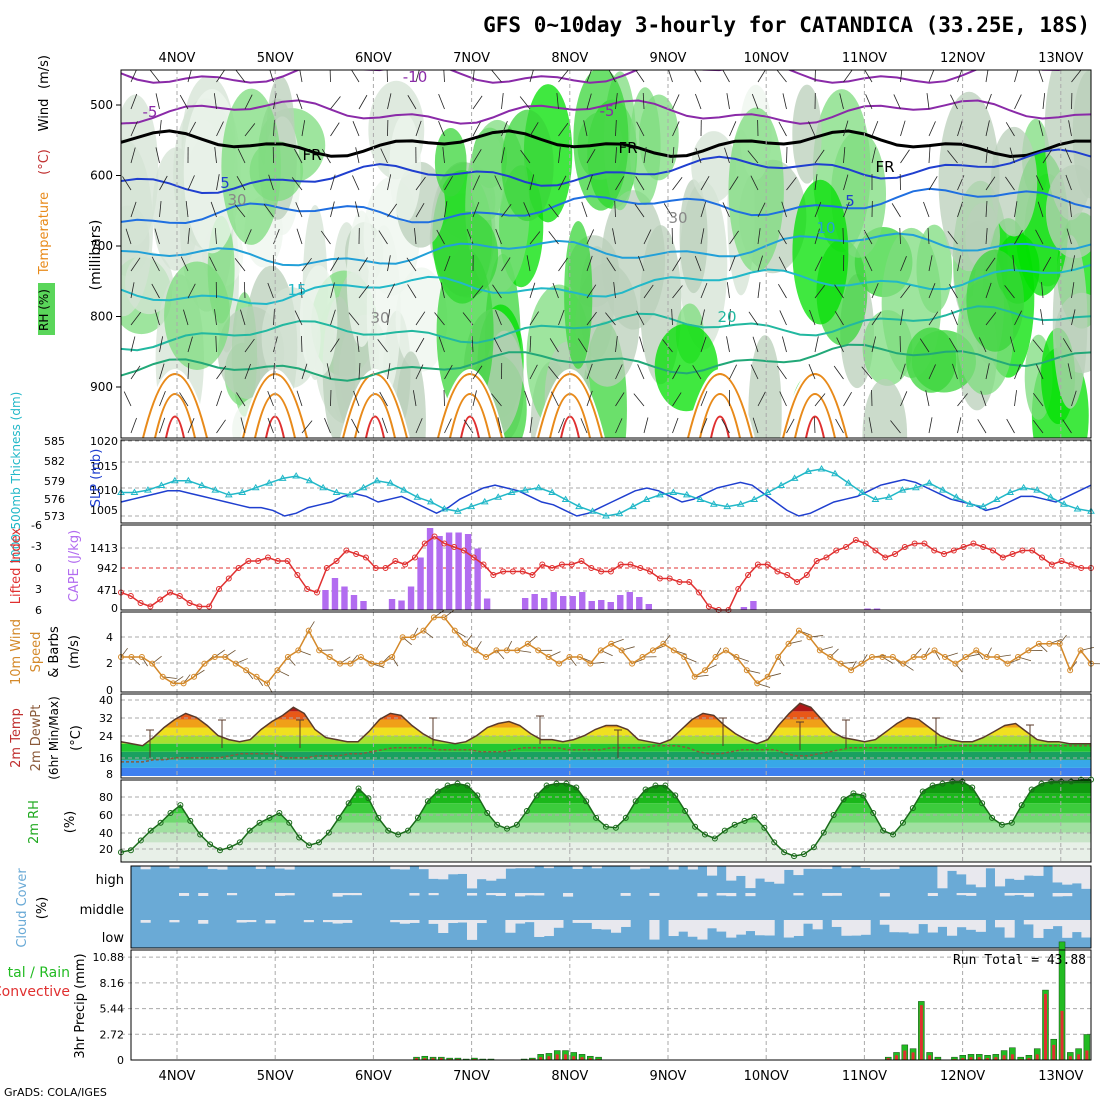  I want to click on date-label-top: 5NOV, so click(275, 58).